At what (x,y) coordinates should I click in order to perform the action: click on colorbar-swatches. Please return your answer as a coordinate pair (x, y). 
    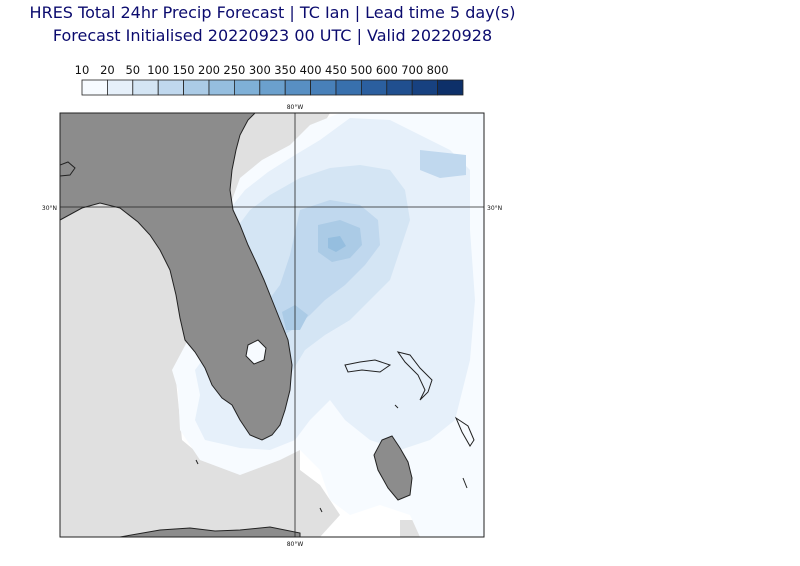
    Looking at the image, I should click on (272, 87).